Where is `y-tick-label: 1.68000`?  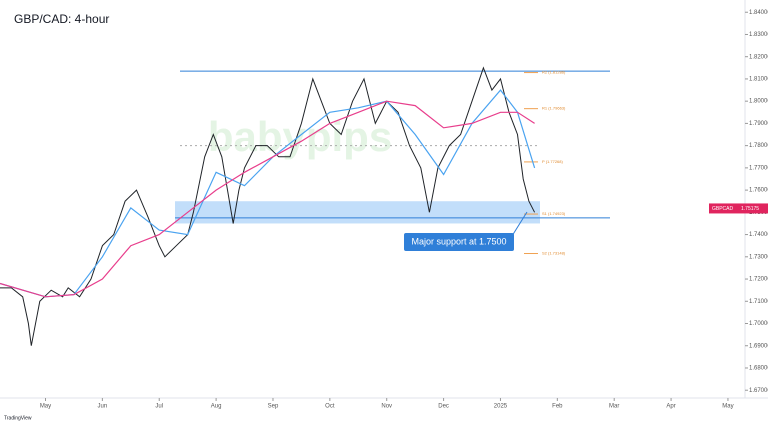
y-tick-label: 1.68000 is located at coordinates (758, 369).